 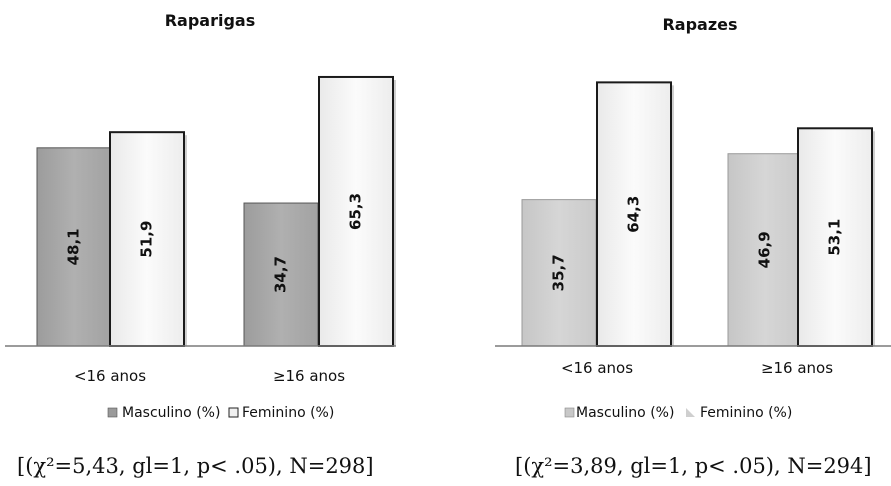 I want to click on data-label: 65,3, so click(x=356, y=211).